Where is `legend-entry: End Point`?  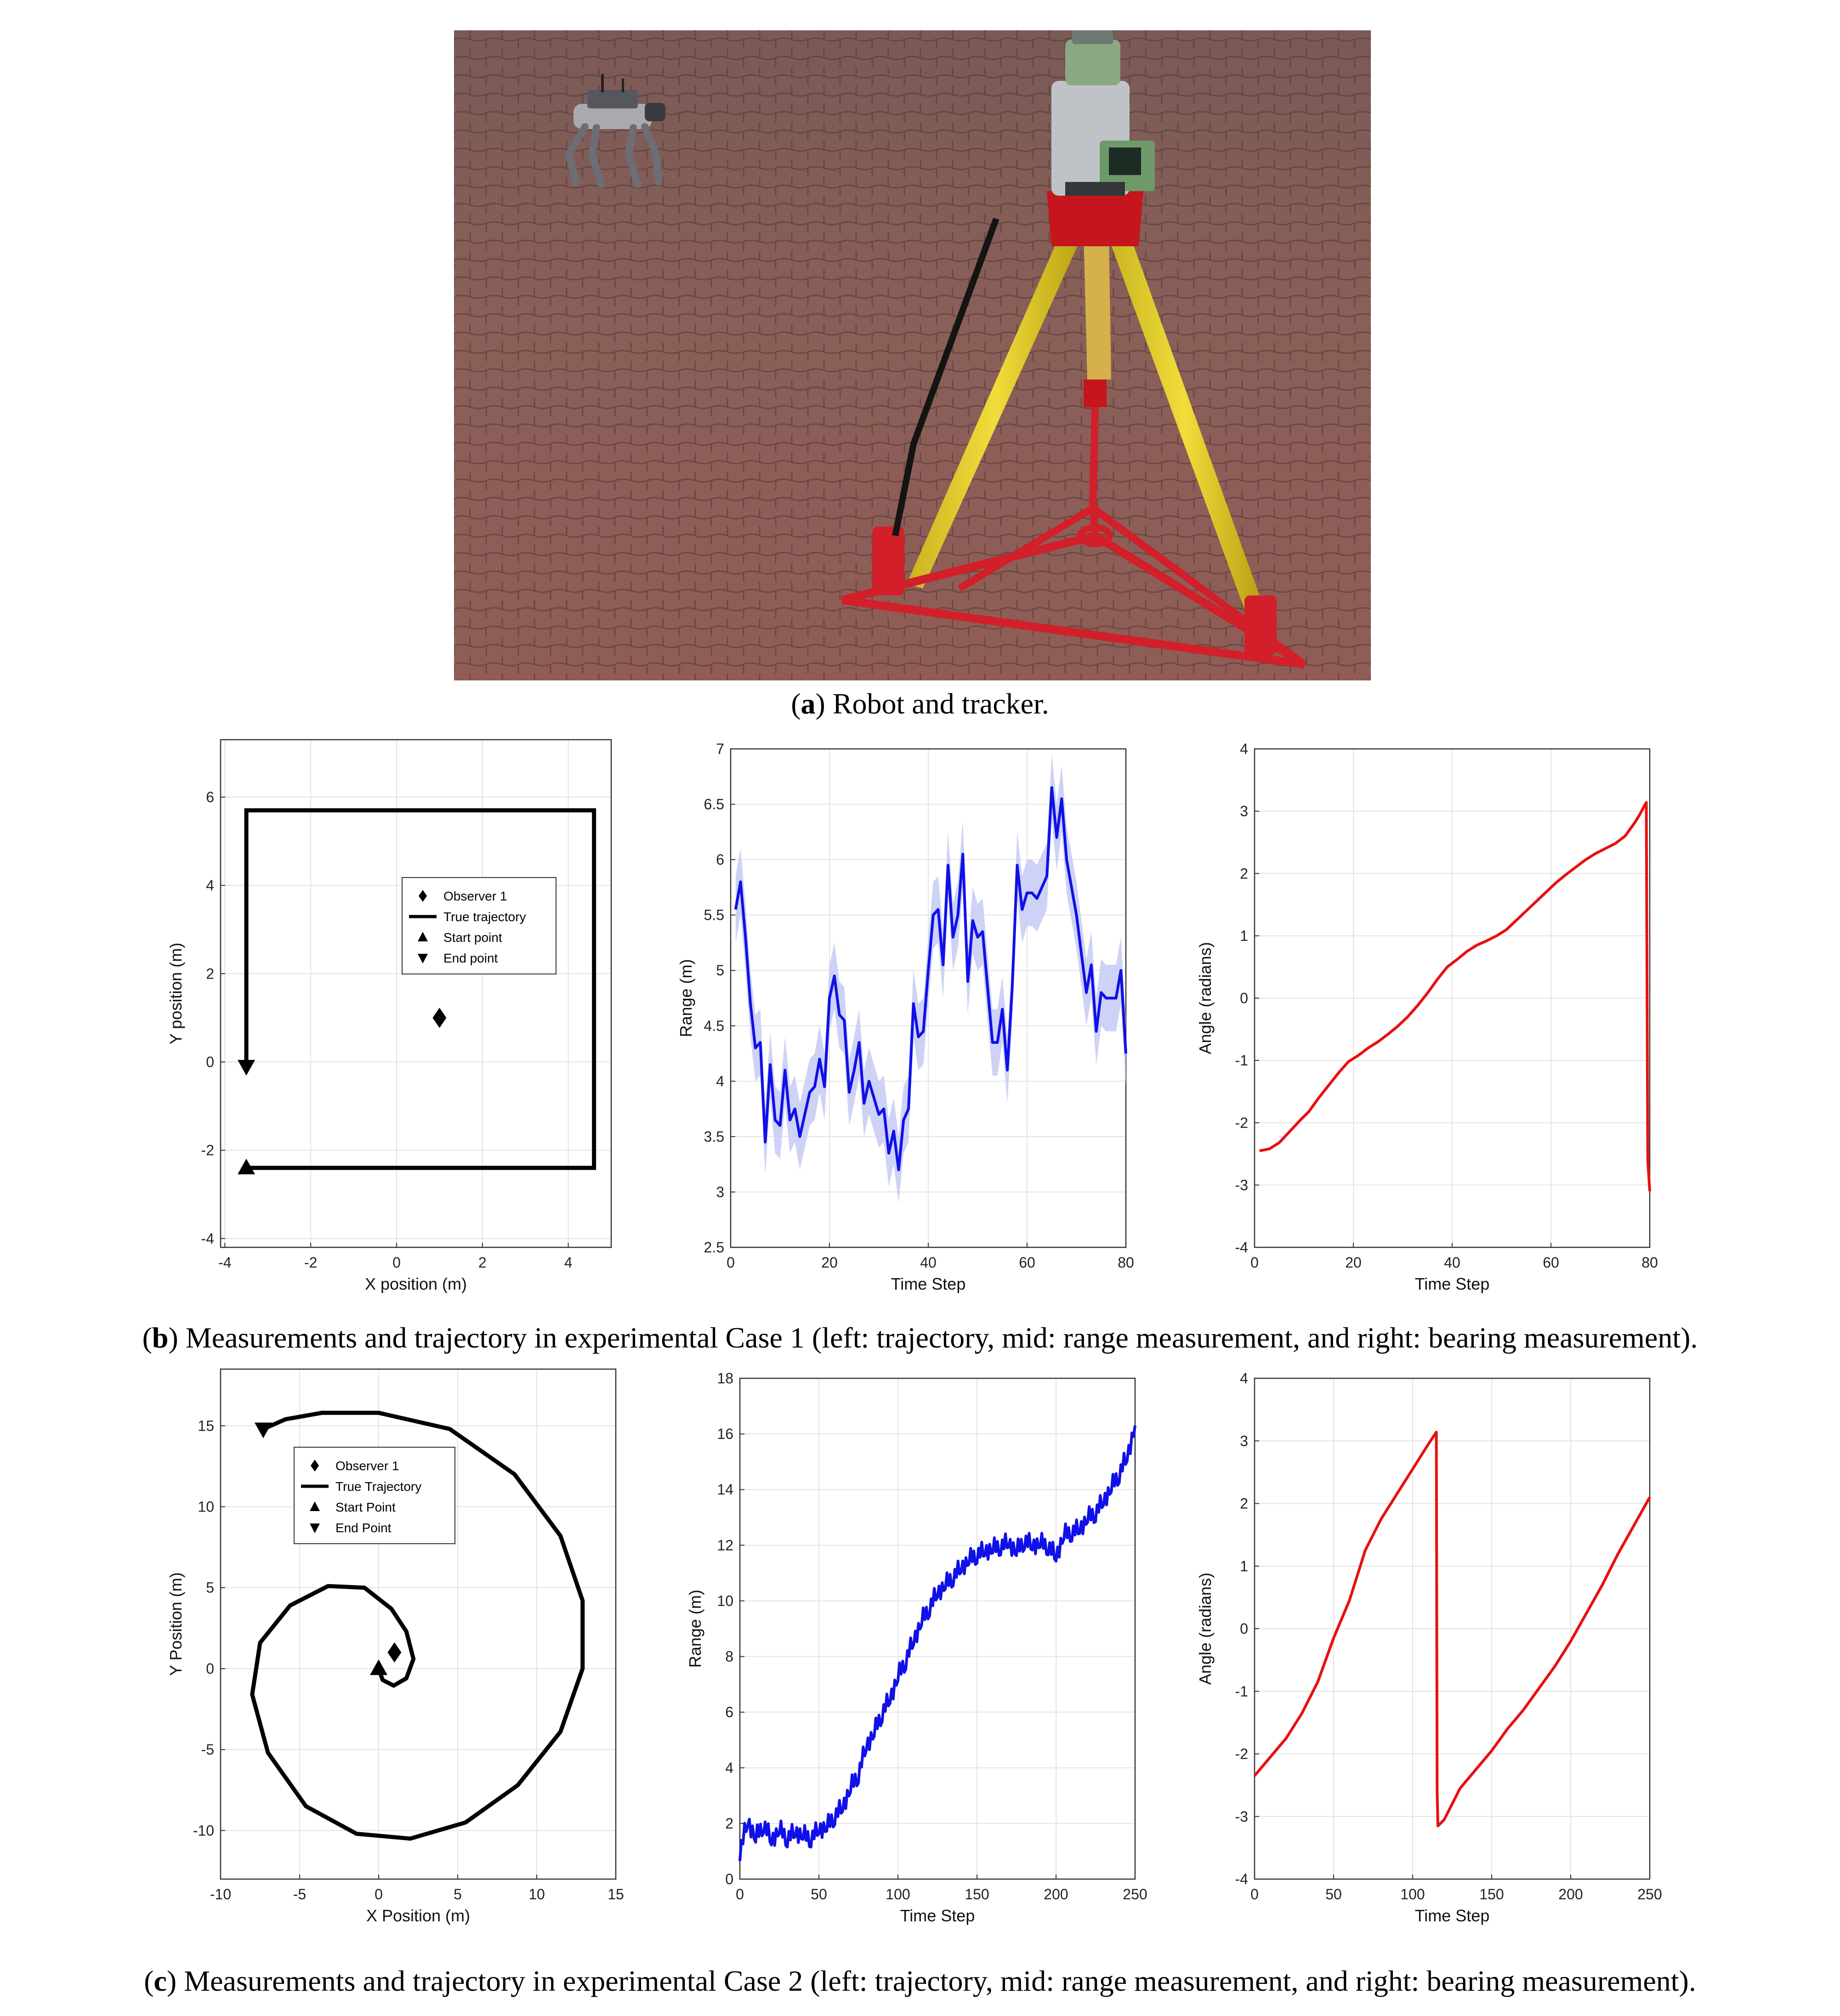 legend-entry: End Point is located at coordinates (363, 1528).